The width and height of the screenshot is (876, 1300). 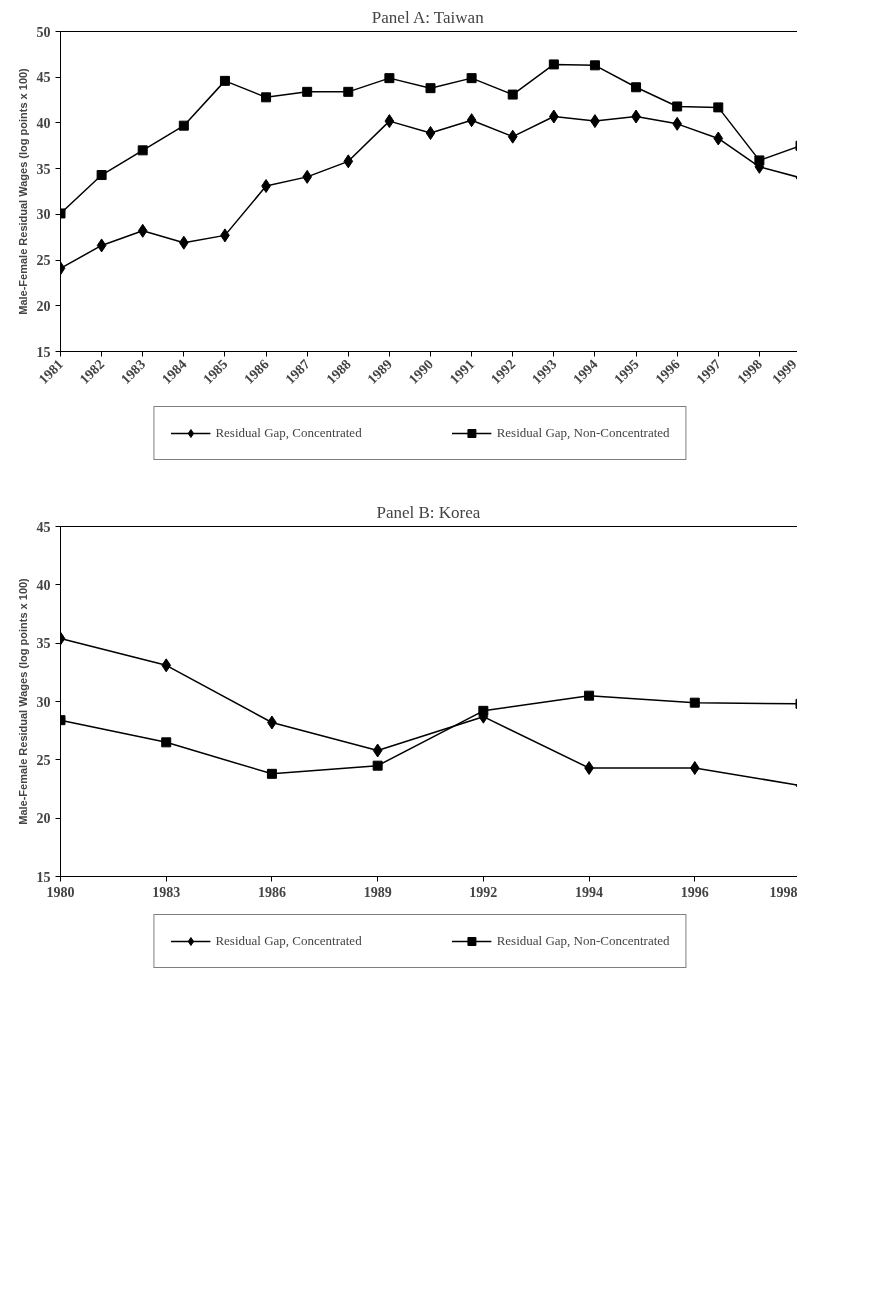 What do you see at coordinates (428, 17) in the screenshot?
I see `chart-title: Panel A: Taiwan` at bounding box center [428, 17].